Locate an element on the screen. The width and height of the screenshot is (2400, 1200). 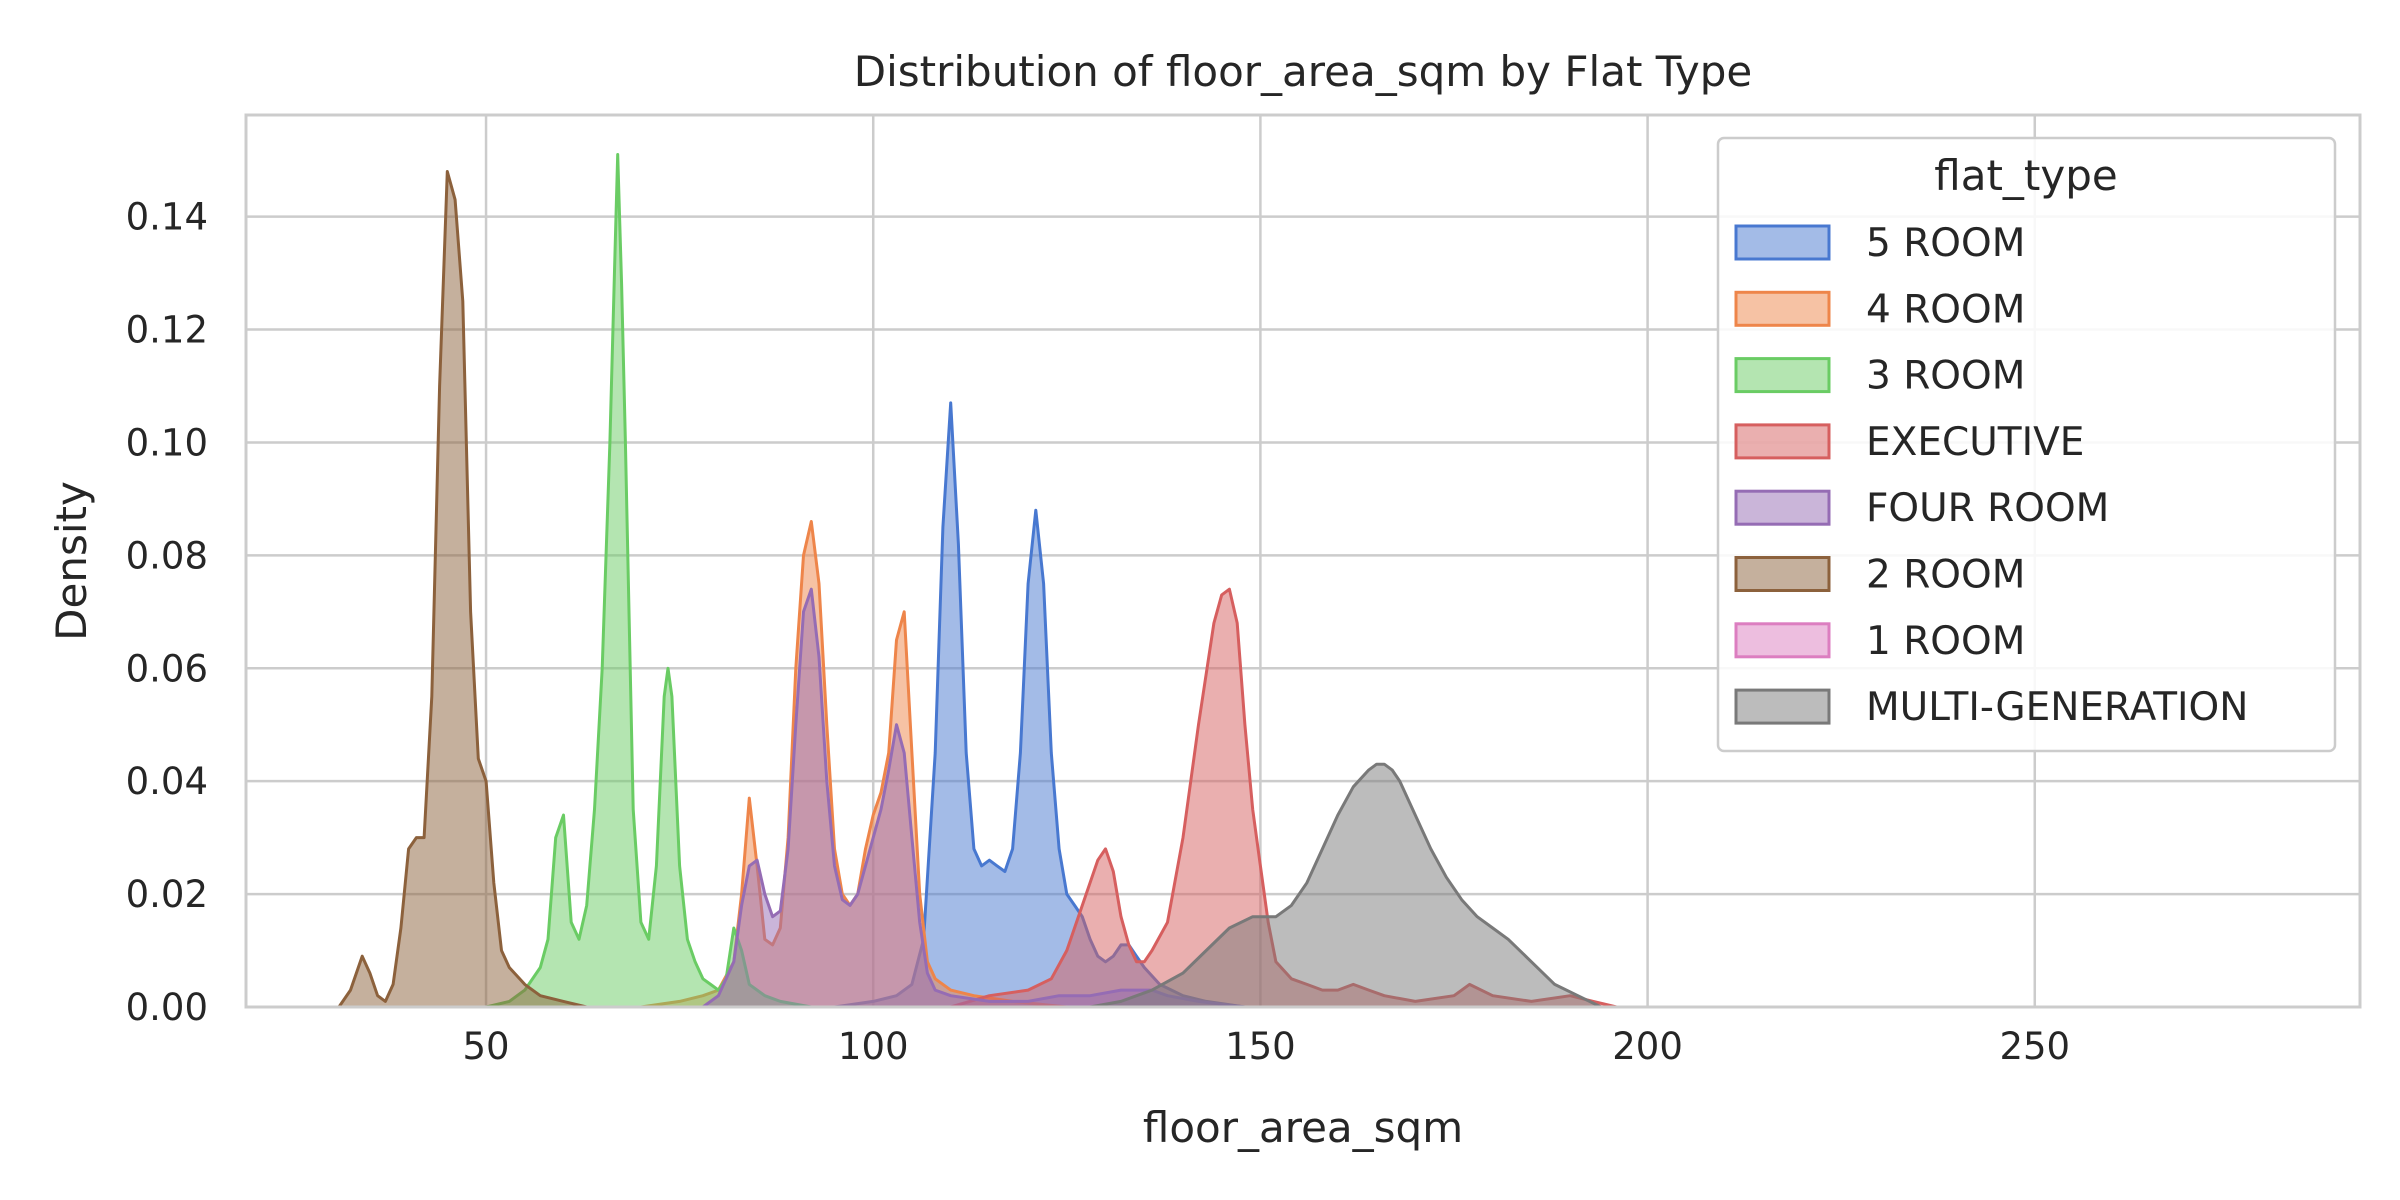
density-area-four-room is located at coordinates (973, 798).